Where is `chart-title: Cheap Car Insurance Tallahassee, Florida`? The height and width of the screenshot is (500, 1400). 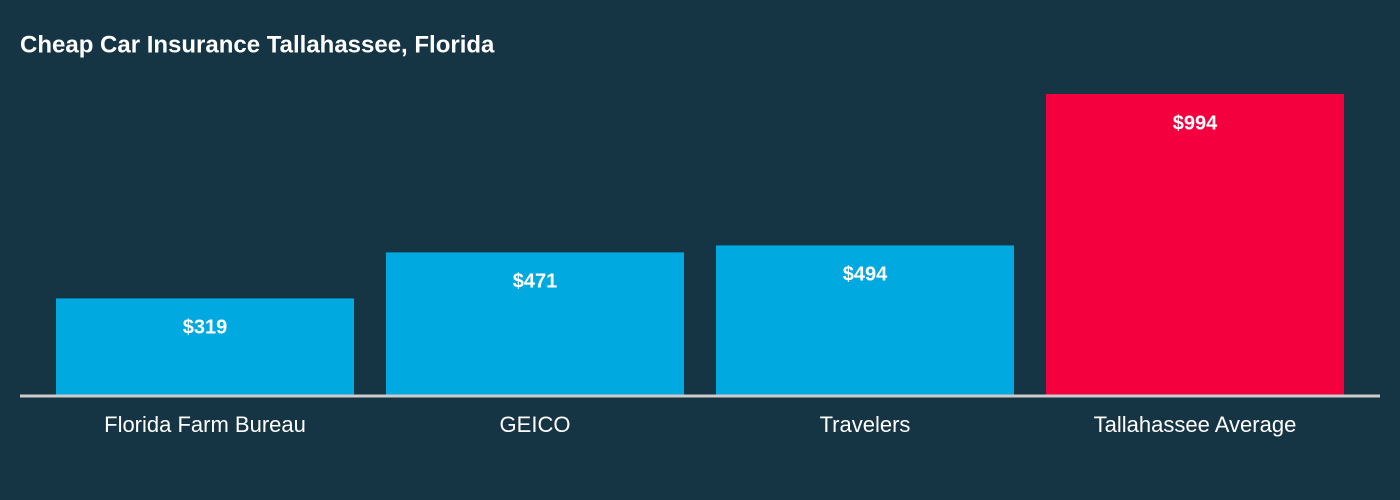
chart-title: Cheap Car Insurance Tallahassee, Florida is located at coordinates (257, 44).